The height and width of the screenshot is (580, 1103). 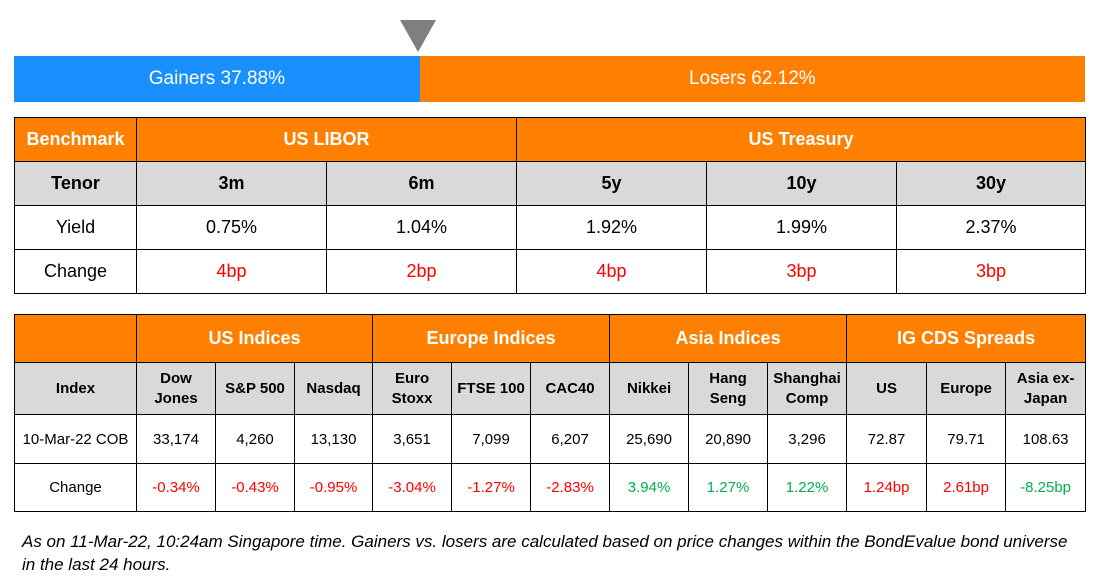 I want to click on index-name-cell: US, so click(x=887, y=388).